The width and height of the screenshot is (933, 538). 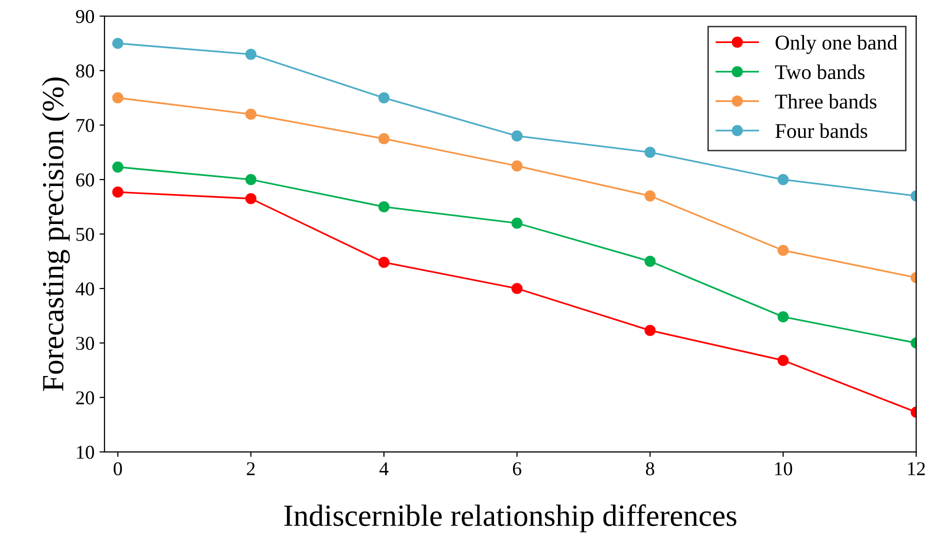 What do you see at coordinates (56, 234) in the screenshot?
I see `y-axis-title: Forecasting precision (%)` at bounding box center [56, 234].